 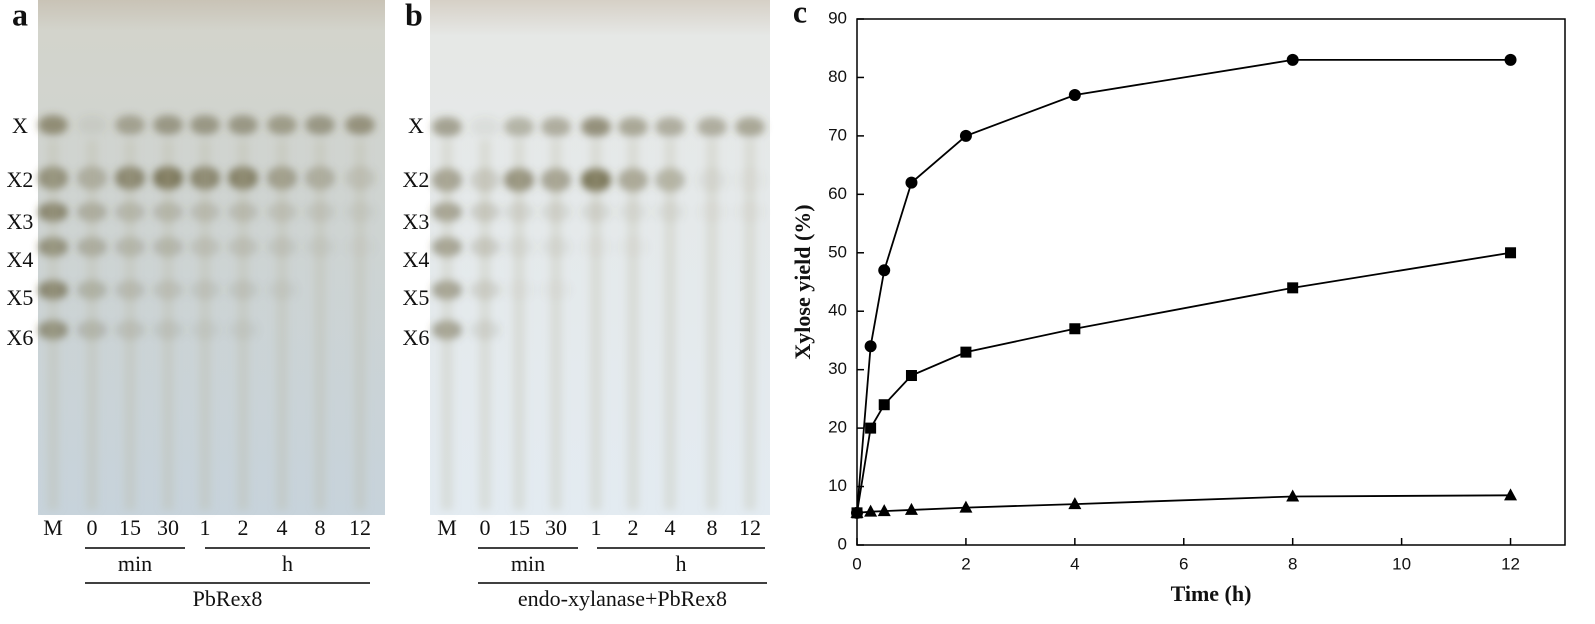 What do you see at coordinates (53, 527) in the screenshot?
I see `lane-label: M` at bounding box center [53, 527].